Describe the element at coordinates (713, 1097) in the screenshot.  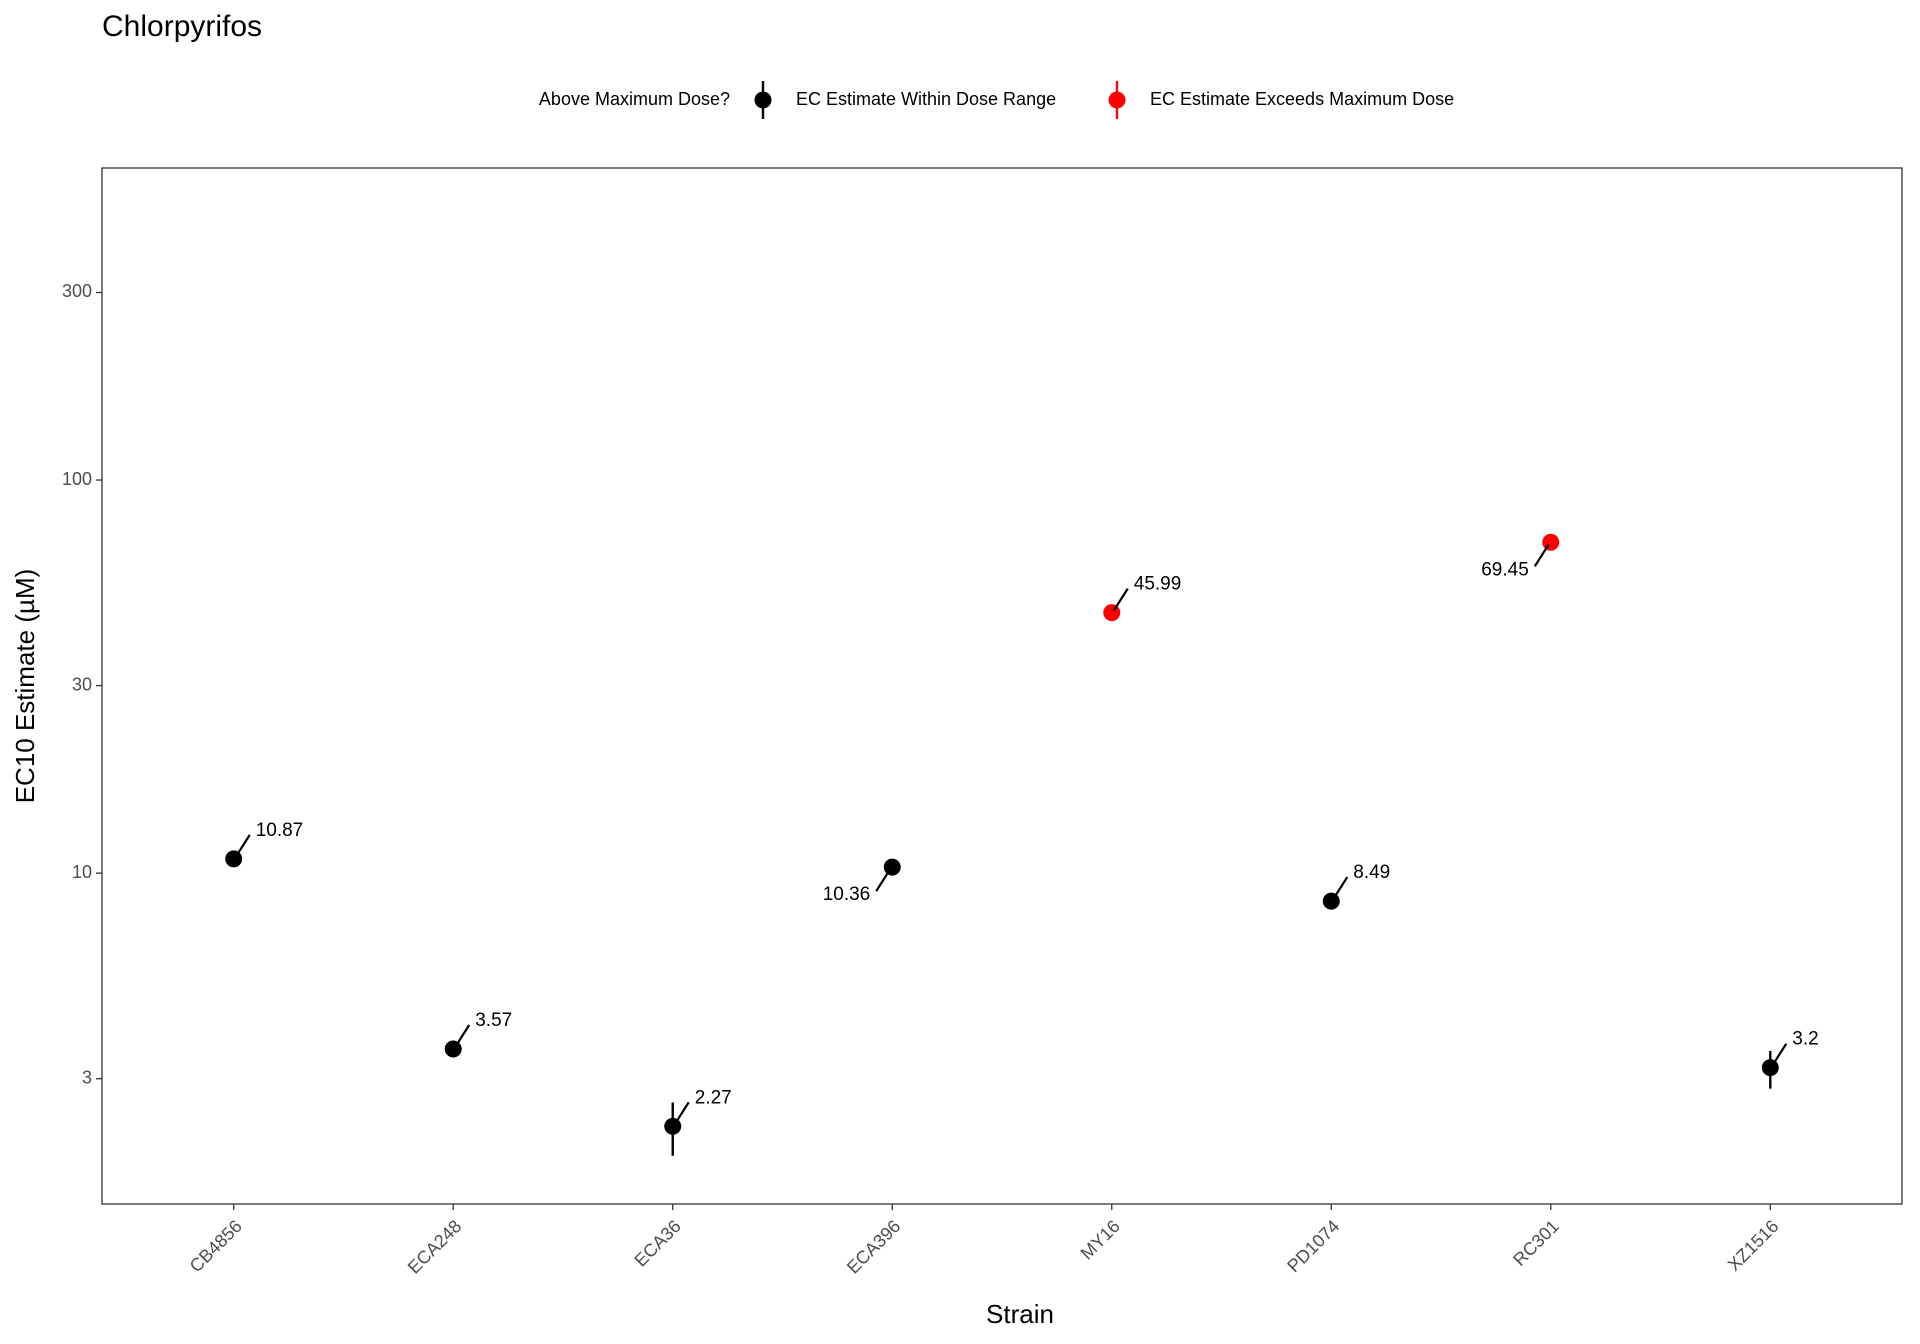
I see `data-label: 2.27` at that location.